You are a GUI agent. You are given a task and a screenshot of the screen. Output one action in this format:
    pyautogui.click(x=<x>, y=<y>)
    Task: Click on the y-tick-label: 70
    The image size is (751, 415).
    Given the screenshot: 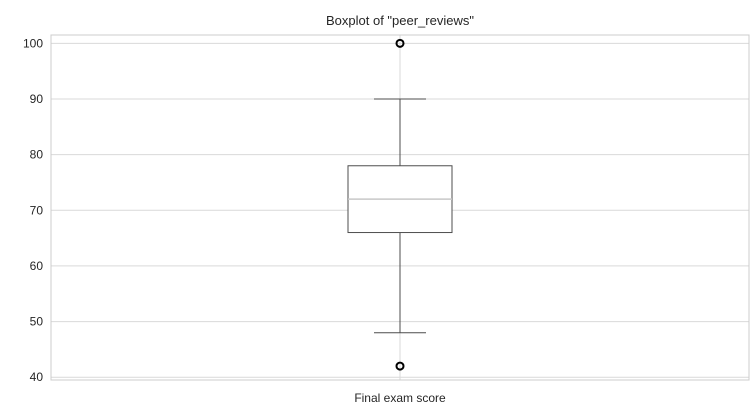 What is the action you would take?
    pyautogui.click(x=37, y=210)
    